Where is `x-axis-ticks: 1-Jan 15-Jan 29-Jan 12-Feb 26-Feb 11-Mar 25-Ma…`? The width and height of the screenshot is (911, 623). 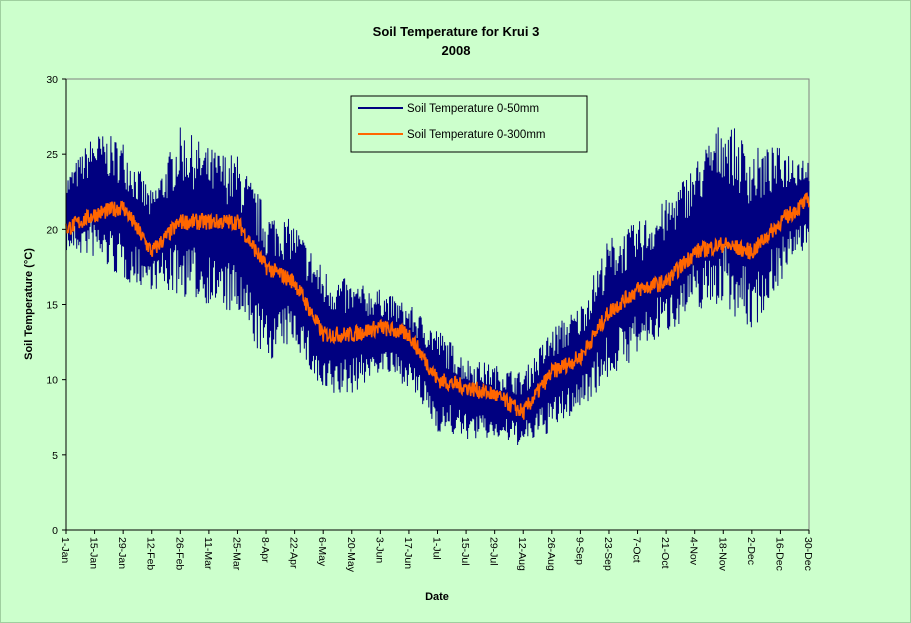 x-axis-ticks: 1-Jan 15-Jan 29-Jan 12-Feb 26-Feb 11-Mar 25-Ma… is located at coordinates (436, 551).